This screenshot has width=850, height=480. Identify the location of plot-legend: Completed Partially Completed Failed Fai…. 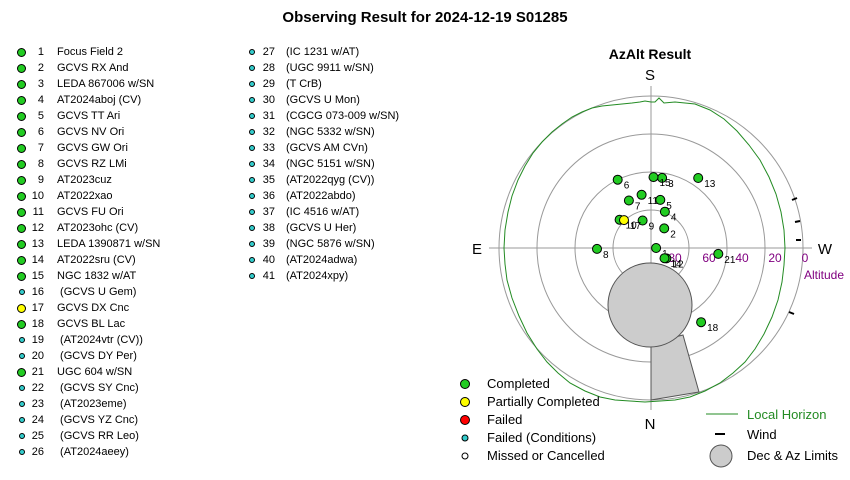
(649, 422).